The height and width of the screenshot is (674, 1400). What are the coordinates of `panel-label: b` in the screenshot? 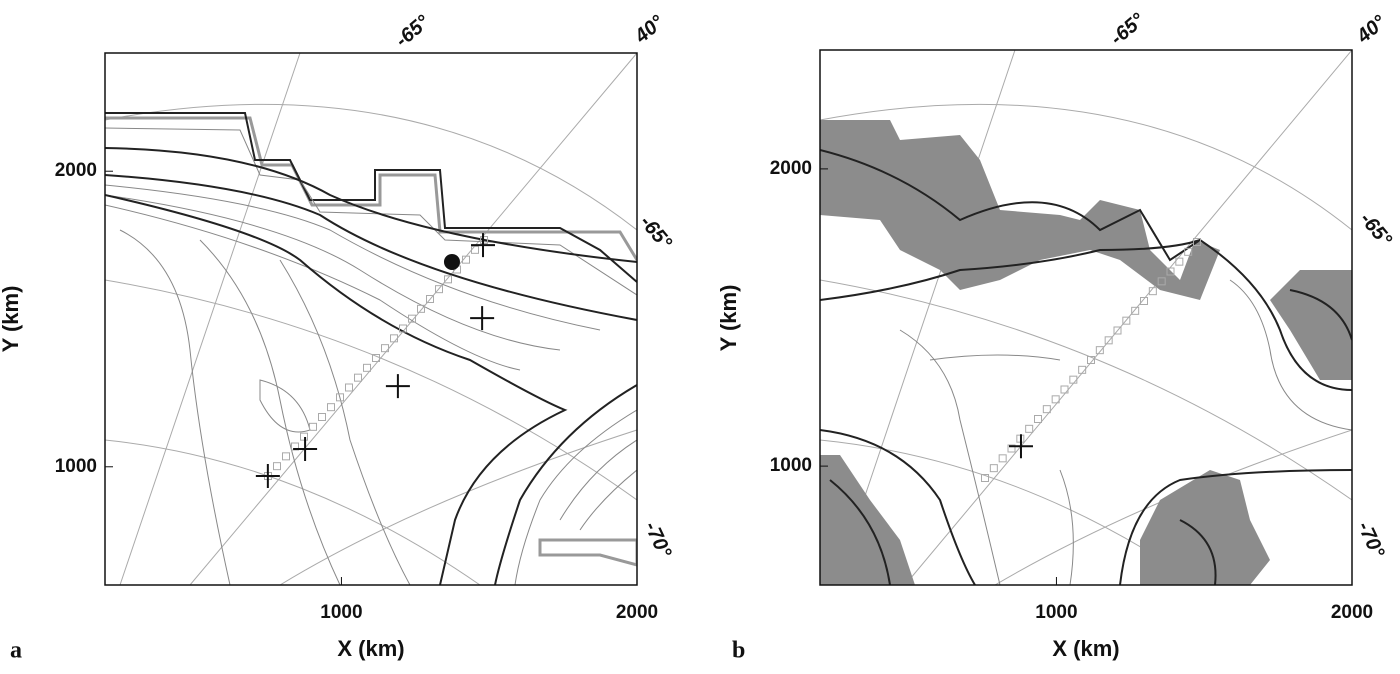 It's located at (738, 651).